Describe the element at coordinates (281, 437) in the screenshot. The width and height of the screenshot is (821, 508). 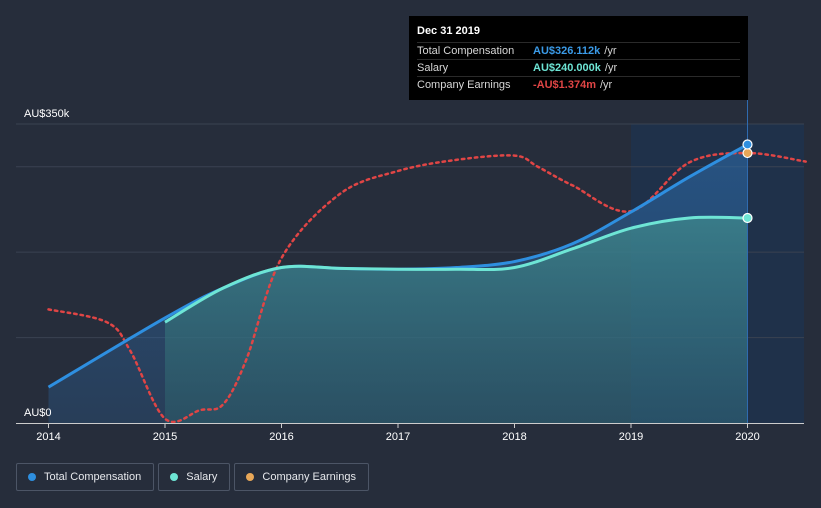
I see `x-tick-label: 2016` at that location.